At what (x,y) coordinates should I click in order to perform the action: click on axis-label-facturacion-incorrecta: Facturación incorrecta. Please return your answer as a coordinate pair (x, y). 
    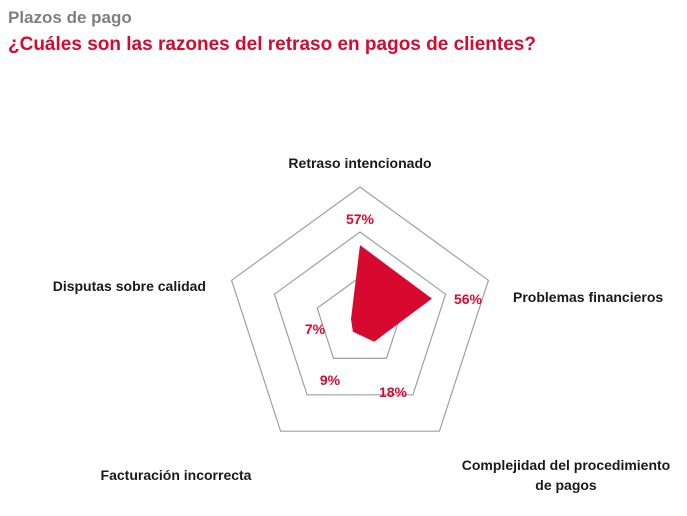
    Looking at the image, I should click on (176, 475).